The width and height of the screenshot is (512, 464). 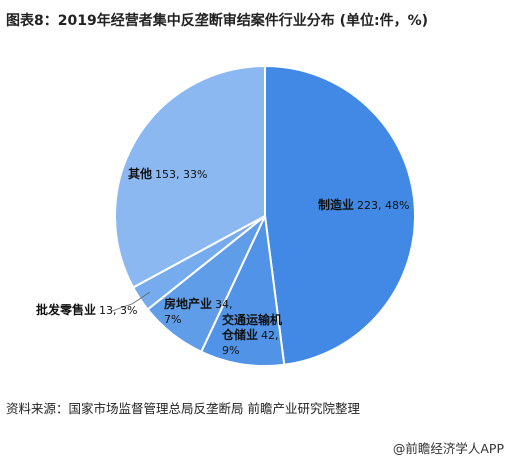 I want to click on data-label: 制造业 223, 48%, so click(x=388, y=205).